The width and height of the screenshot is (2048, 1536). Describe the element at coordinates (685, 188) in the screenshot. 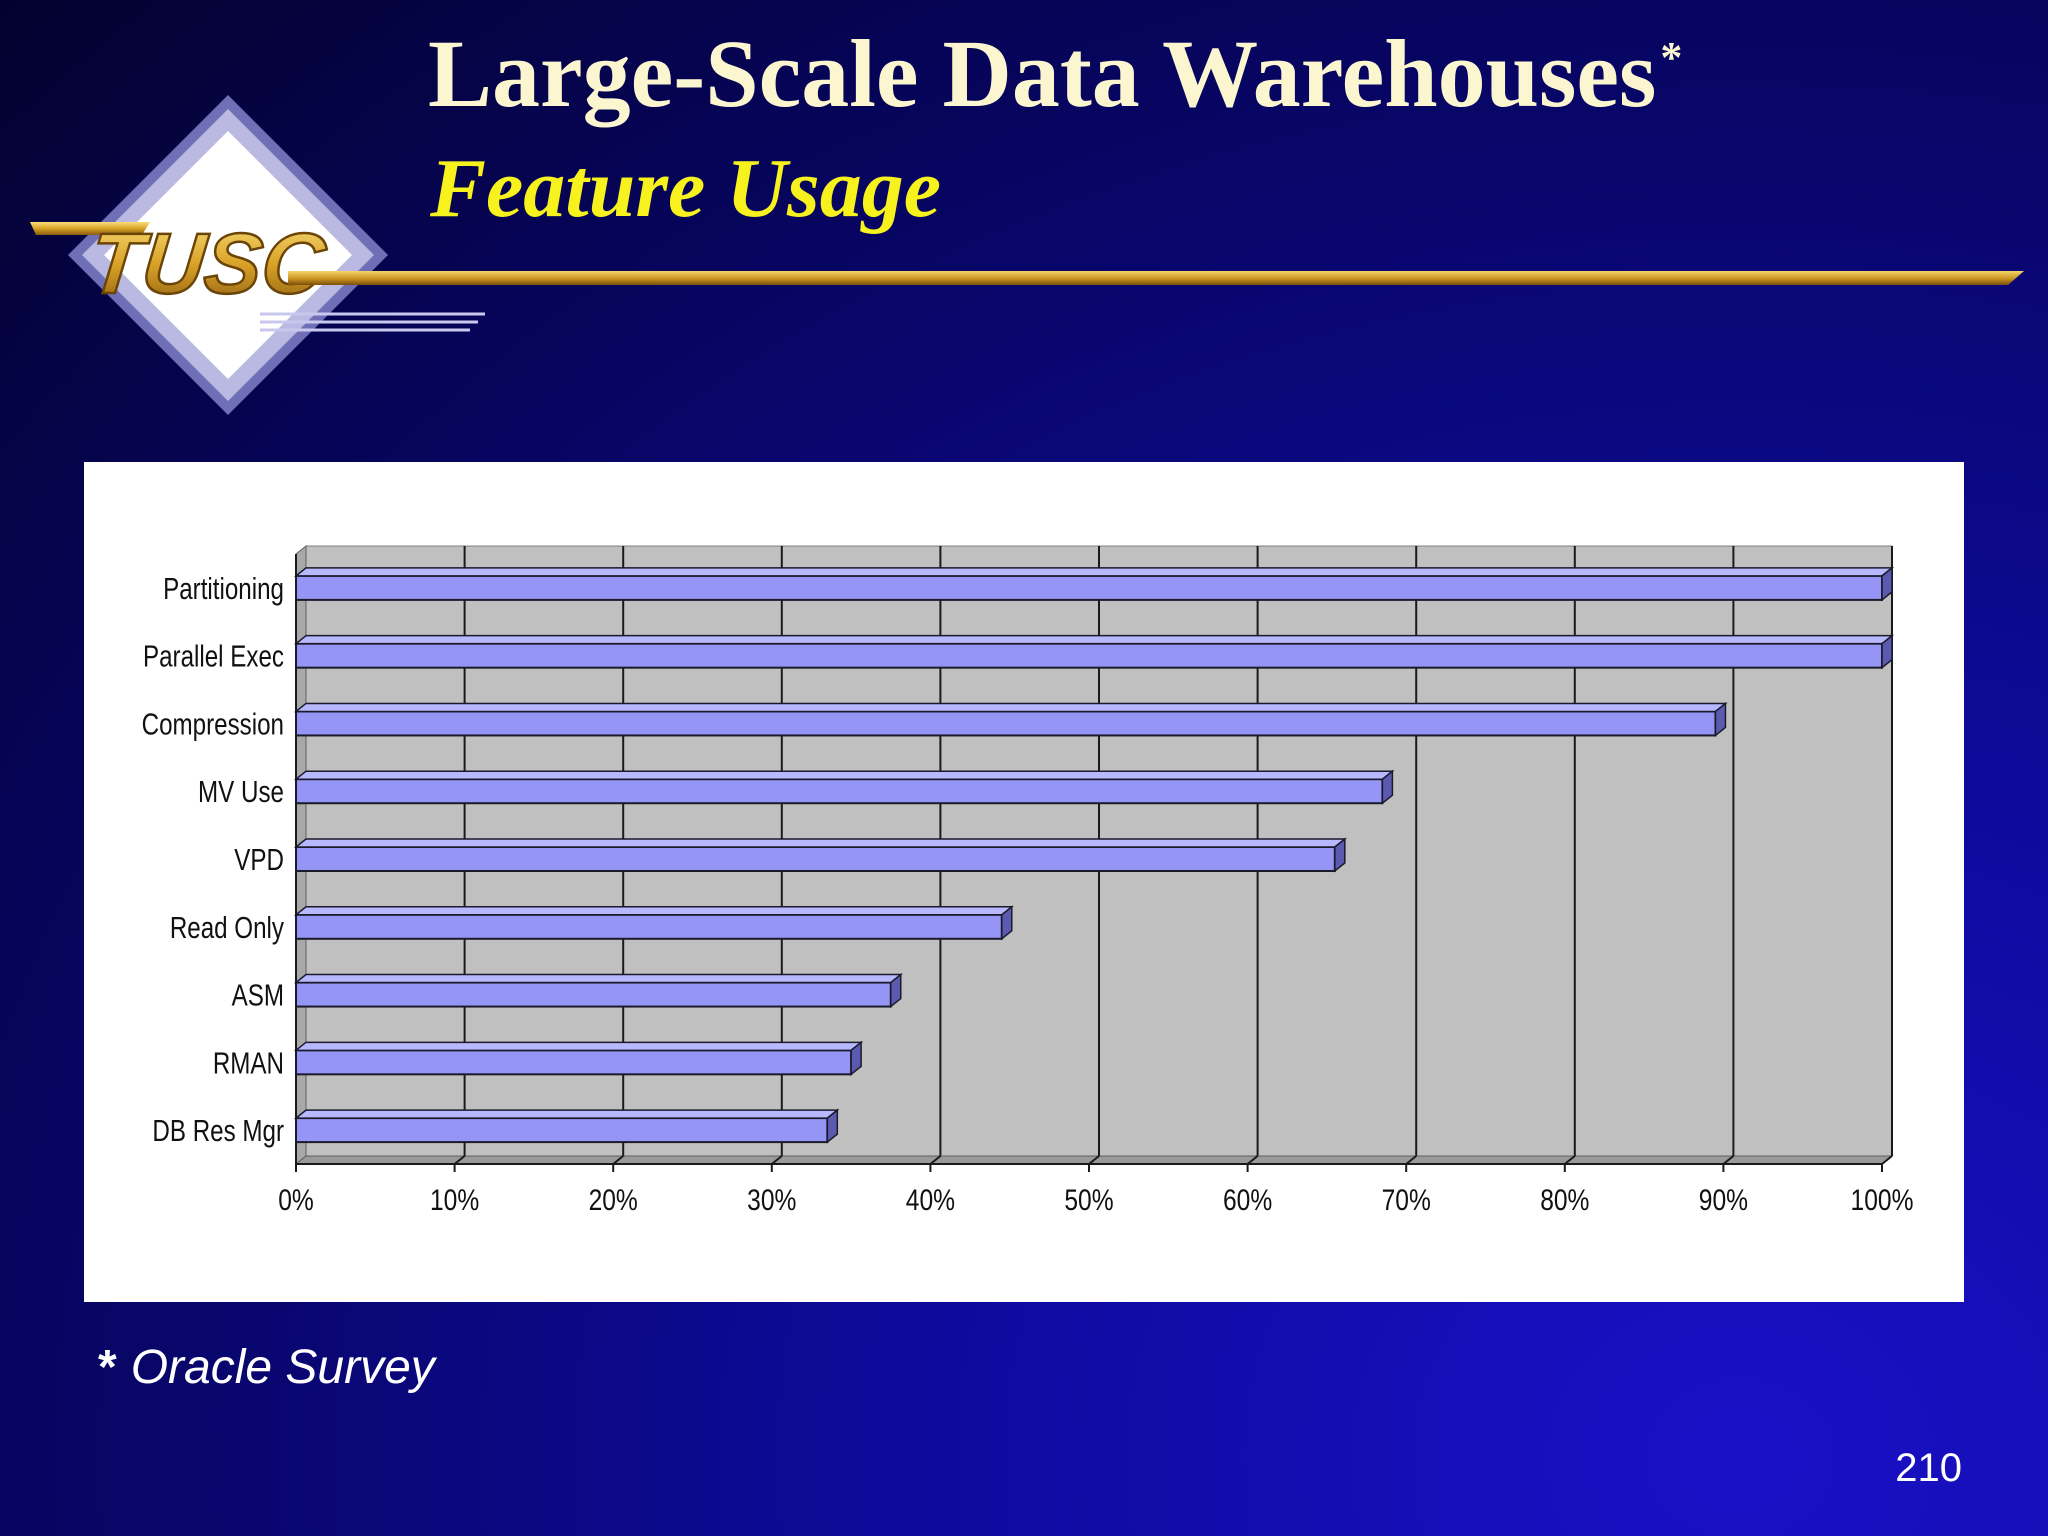

I see `slide-subtitle: Feature Usage` at that location.